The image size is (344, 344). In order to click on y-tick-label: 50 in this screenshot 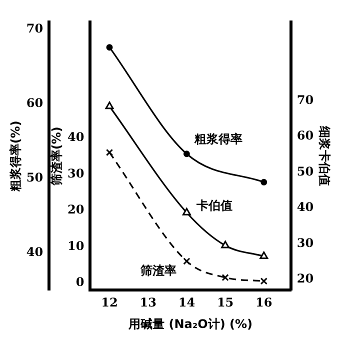, I will do `click(35, 177)`.